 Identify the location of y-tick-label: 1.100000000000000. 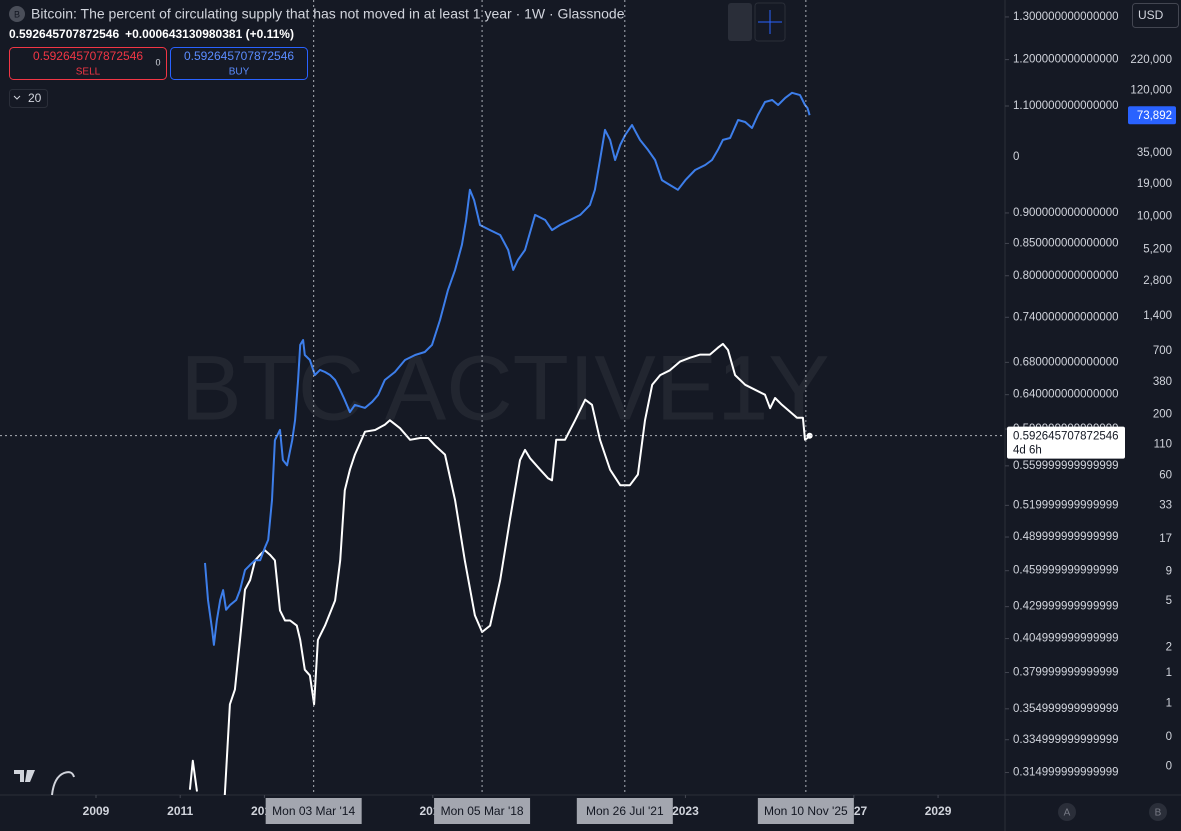
(1066, 106).